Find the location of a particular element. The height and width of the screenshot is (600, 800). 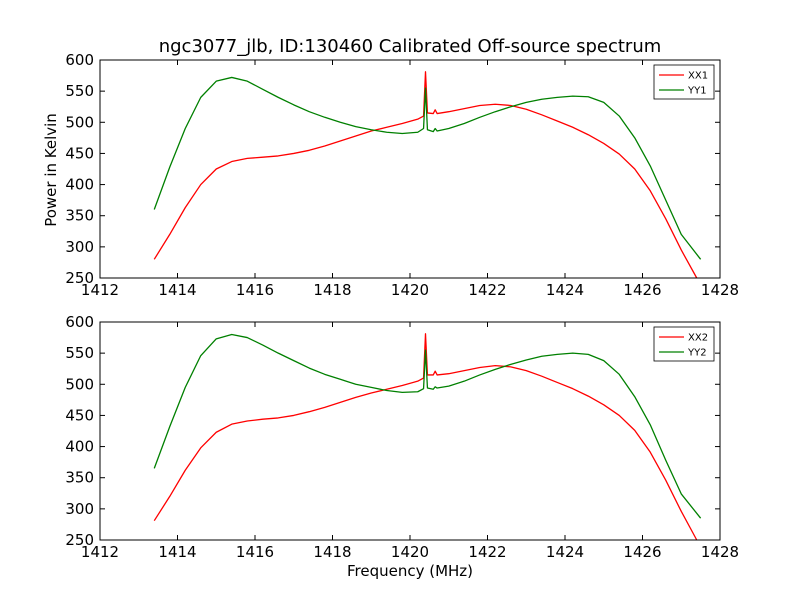

y-axis-label: Power in Kelvin is located at coordinates (51, 170).